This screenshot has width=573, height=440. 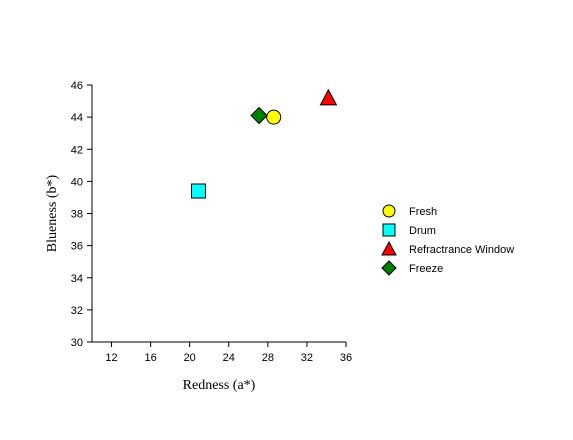 I want to click on y-tick-label: 32, so click(x=77, y=311).